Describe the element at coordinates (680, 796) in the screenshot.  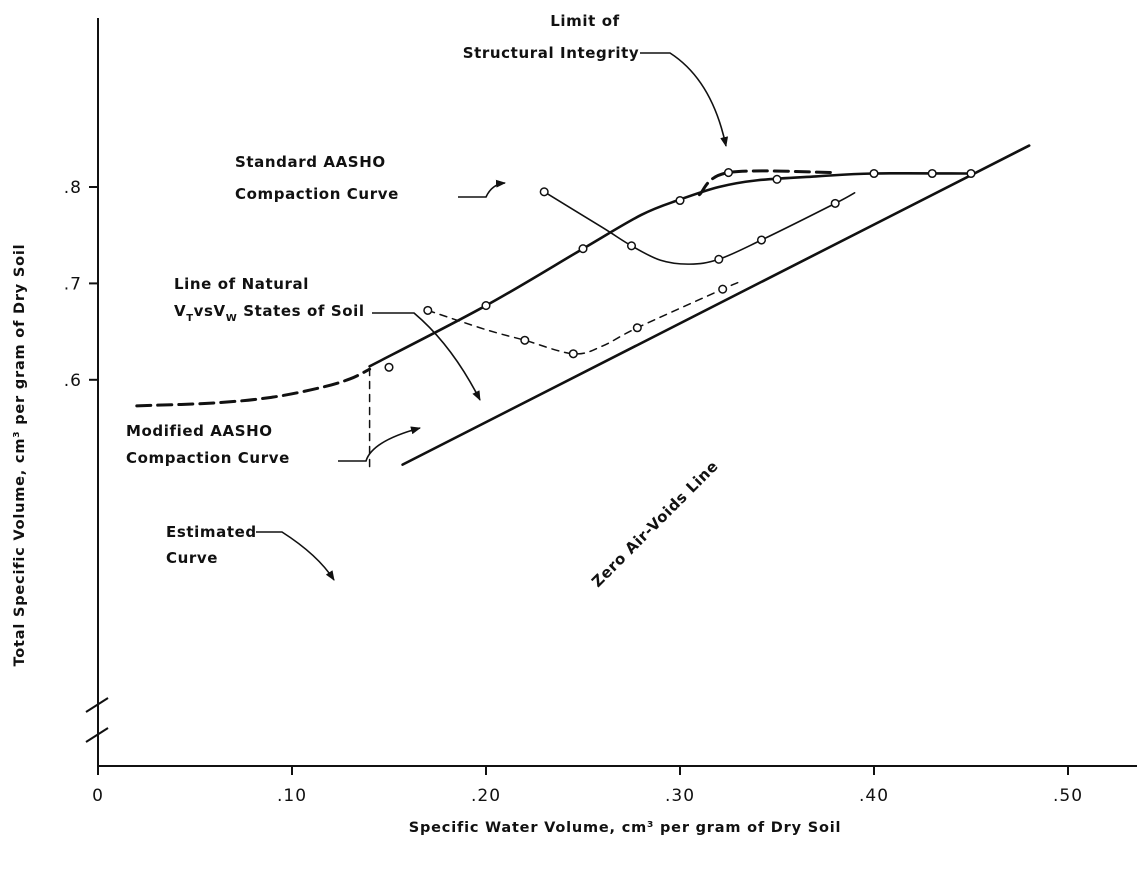
I see `x-tick-label: .30` at that location.